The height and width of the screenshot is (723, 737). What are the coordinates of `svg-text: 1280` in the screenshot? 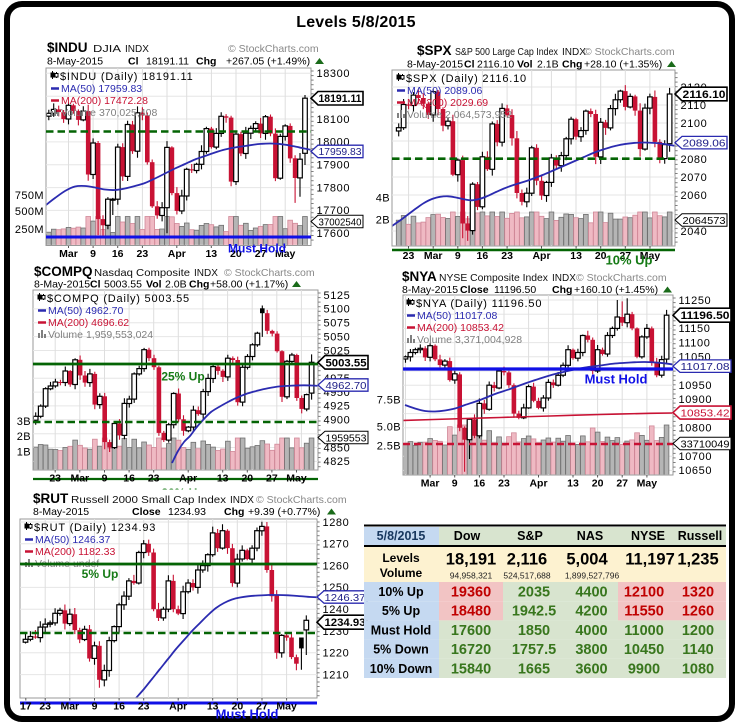 It's located at (336, 523).